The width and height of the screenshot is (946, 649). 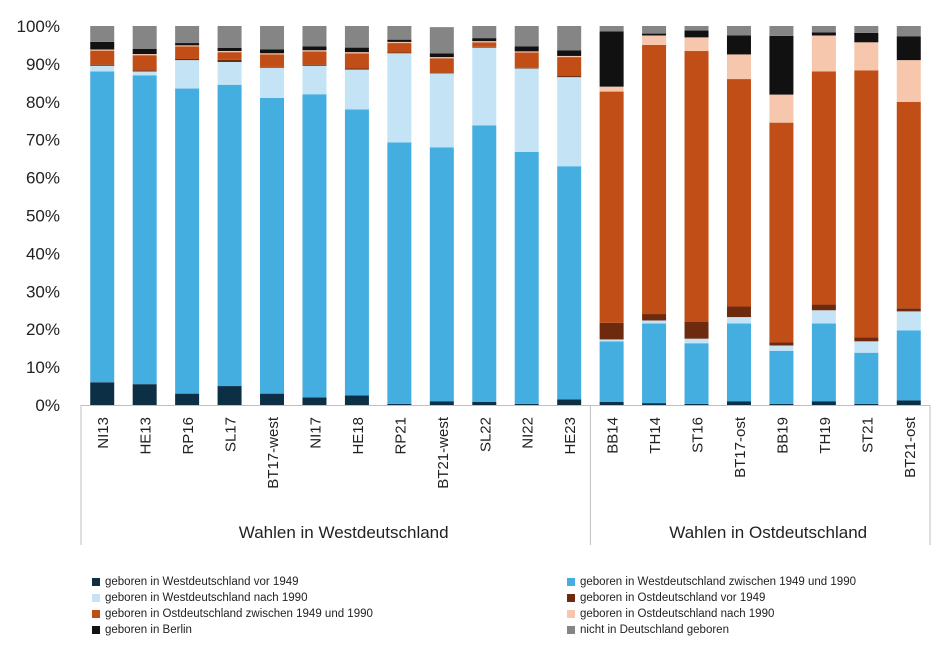 I want to click on y-tick-label: 20%, so click(x=43, y=329).